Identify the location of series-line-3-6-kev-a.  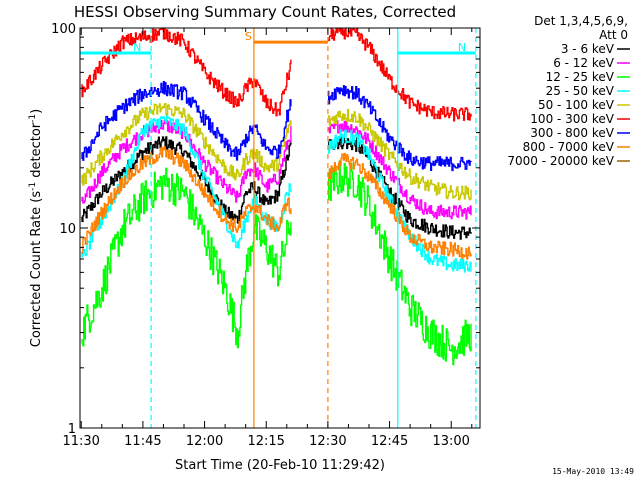
(186, 180).